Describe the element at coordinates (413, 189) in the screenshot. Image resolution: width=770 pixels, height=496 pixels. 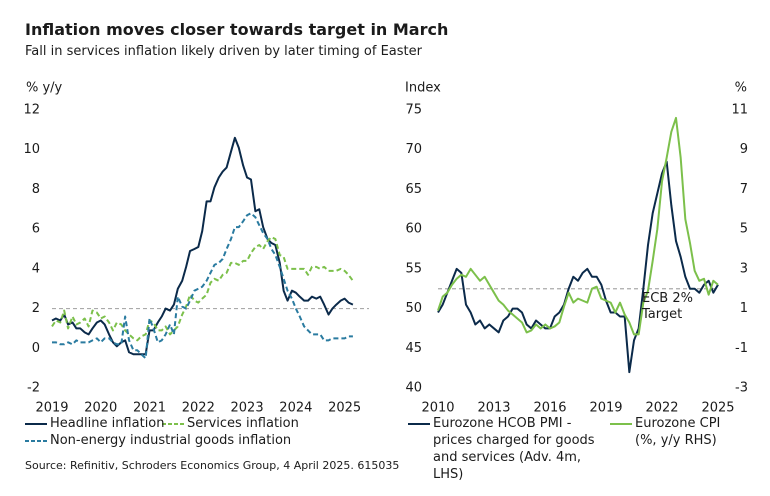
I see `y-tick-label: 65` at that location.